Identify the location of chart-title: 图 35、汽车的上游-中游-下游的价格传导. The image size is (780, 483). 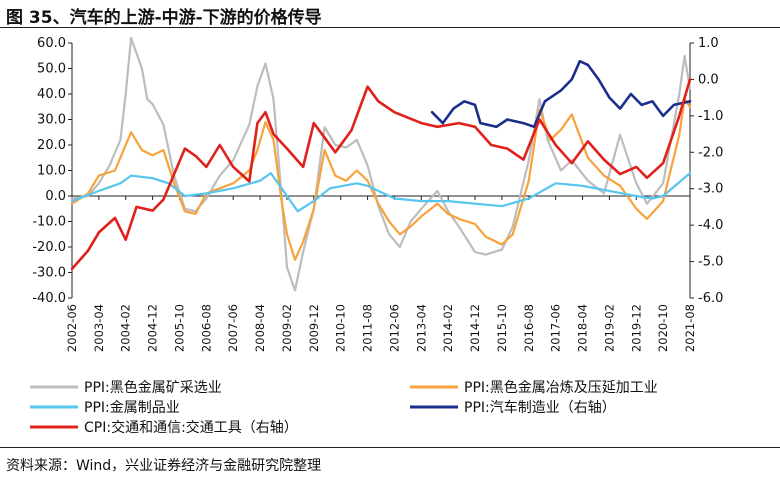
(164, 18).